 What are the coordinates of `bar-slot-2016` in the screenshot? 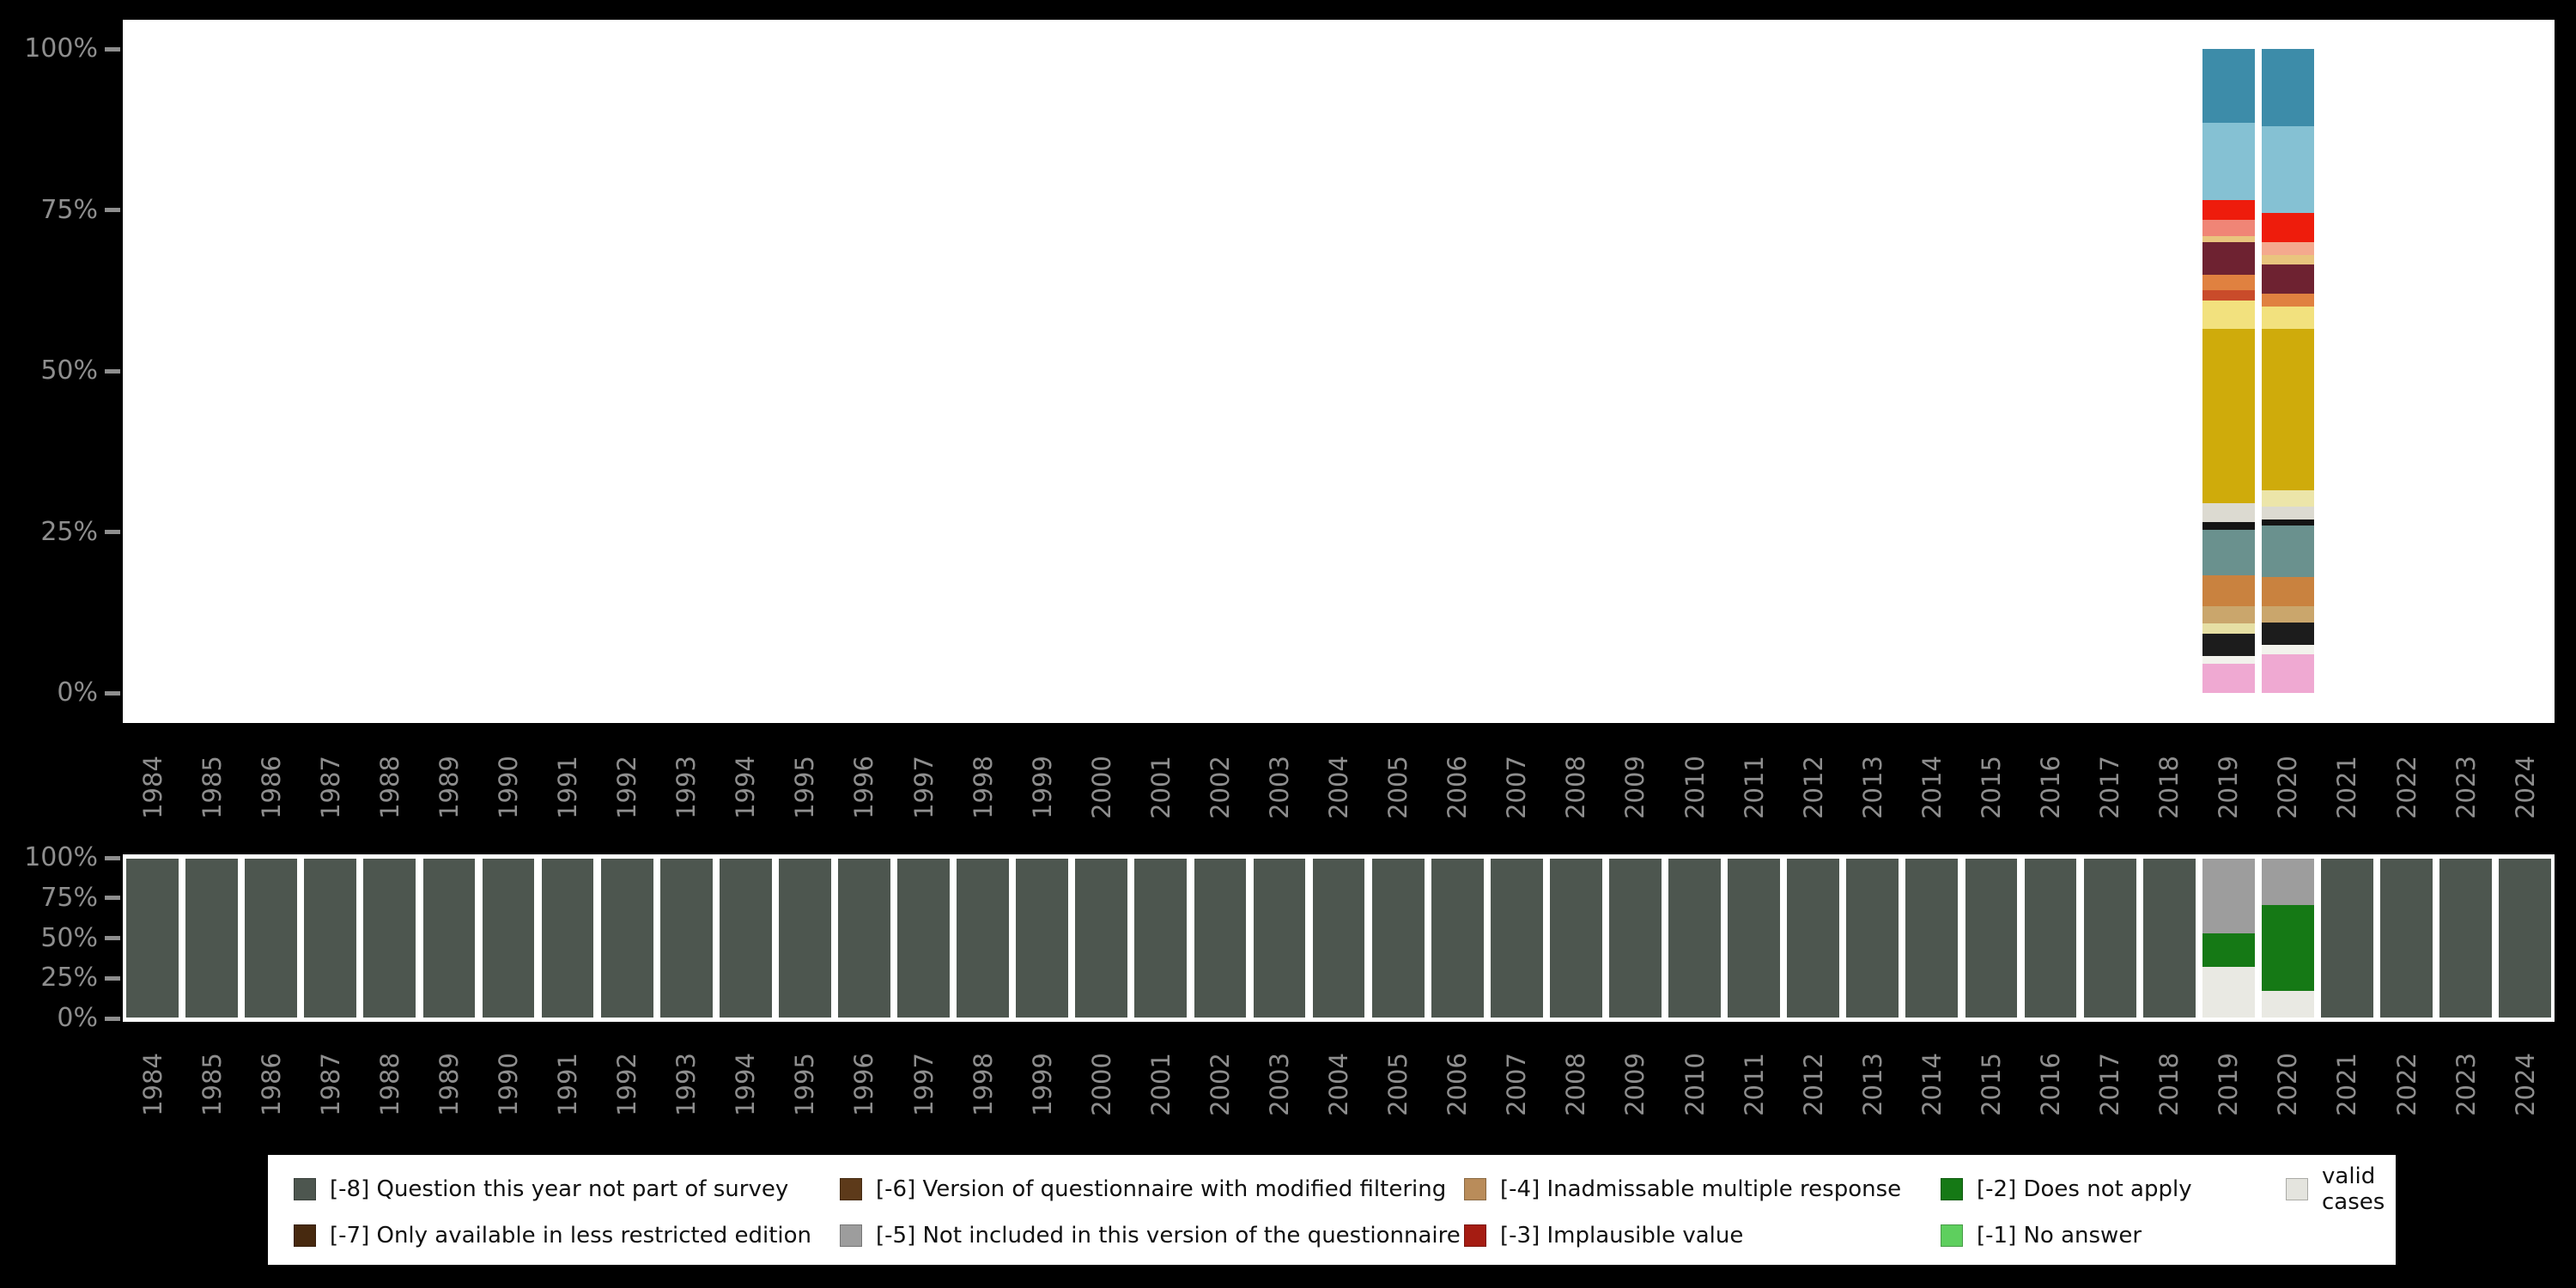 It's located at (2051, 939).